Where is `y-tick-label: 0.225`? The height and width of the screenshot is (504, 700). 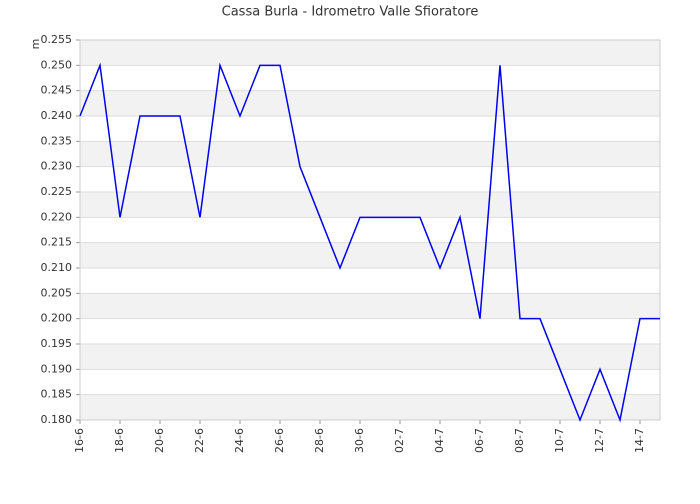 y-tick-label: 0.225 is located at coordinates (57, 191).